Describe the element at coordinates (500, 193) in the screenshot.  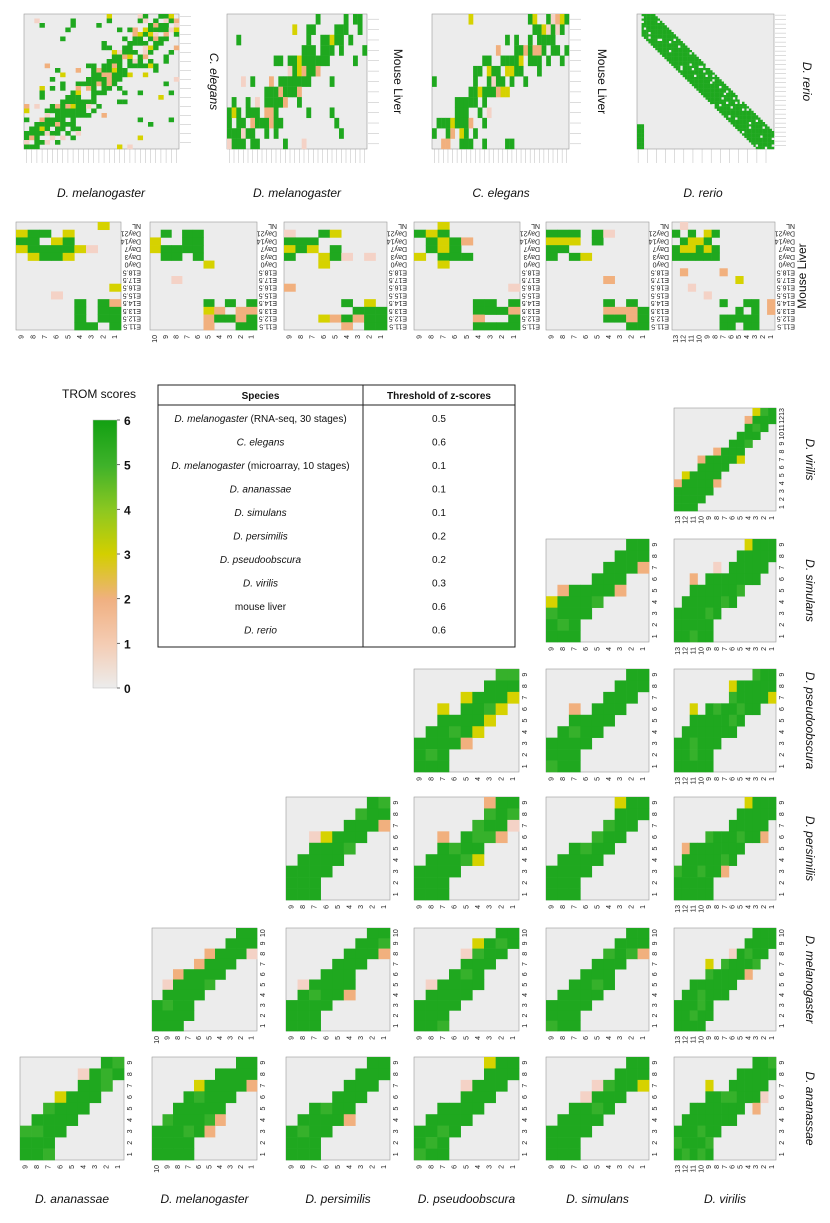
I see `x-axis-species-label: C. elegans` at that location.